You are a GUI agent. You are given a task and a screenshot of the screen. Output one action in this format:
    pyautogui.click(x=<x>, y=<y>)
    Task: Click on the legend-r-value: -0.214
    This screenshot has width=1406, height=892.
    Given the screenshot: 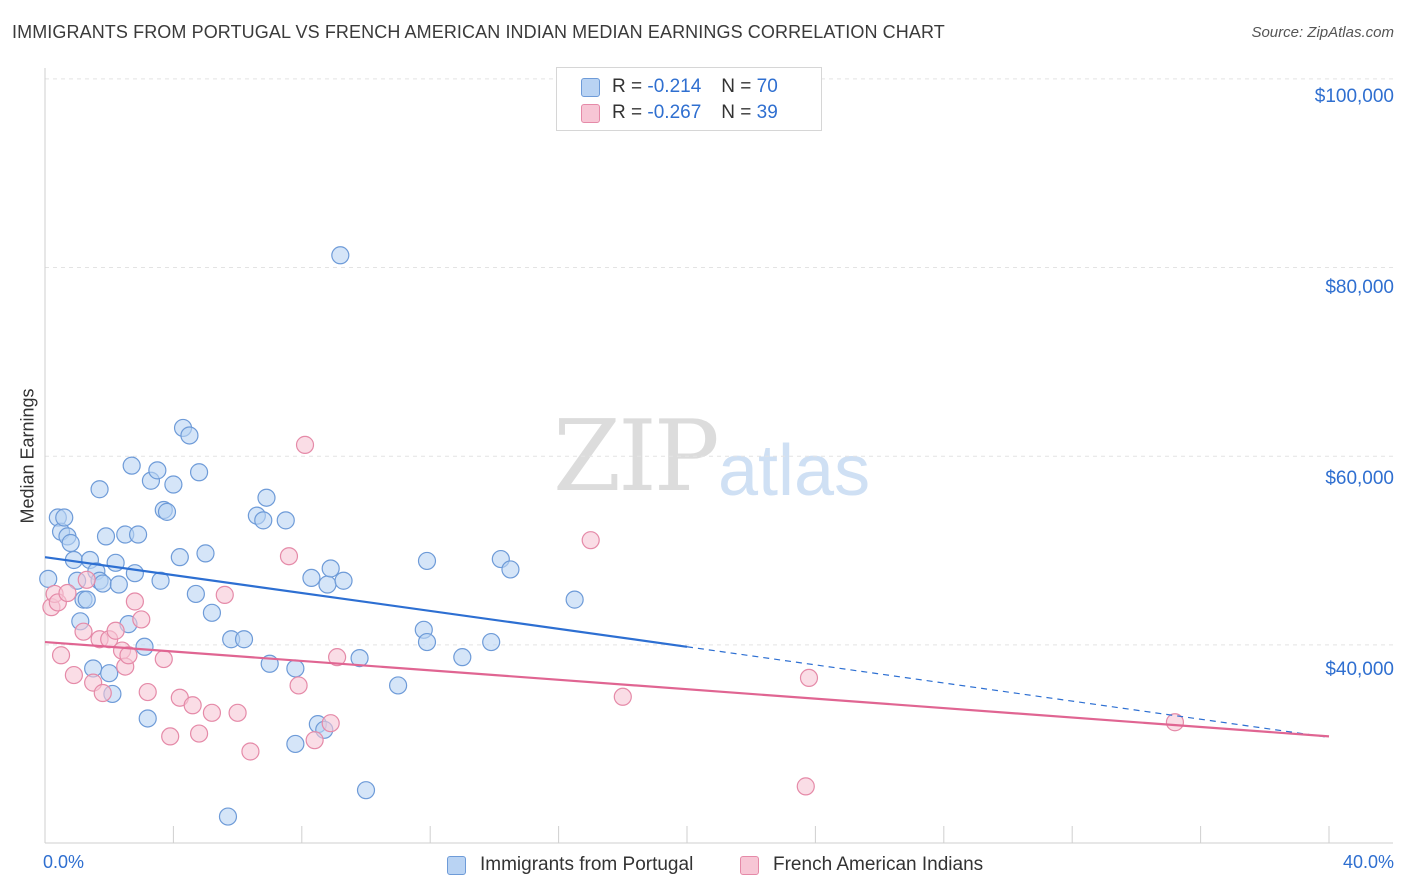 What is the action you would take?
    pyautogui.click(x=674, y=86)
    